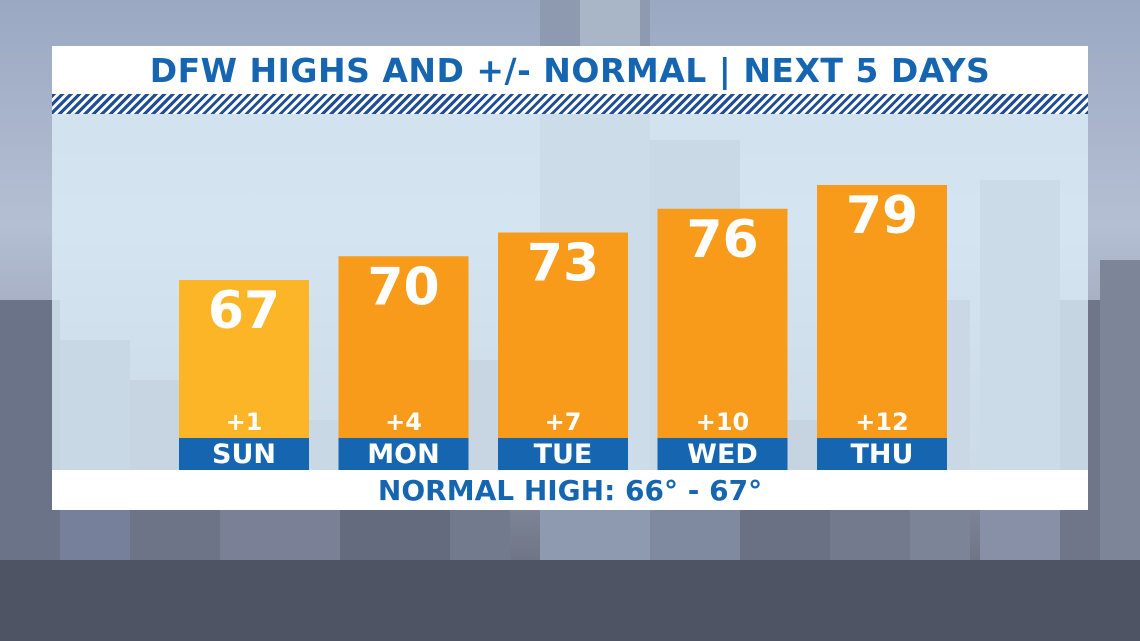 The height and width of the screenshot is (641, 1140). Describe the element at coordinates (563, 264) in the screenshot. I see `value-label: 73` at that location.